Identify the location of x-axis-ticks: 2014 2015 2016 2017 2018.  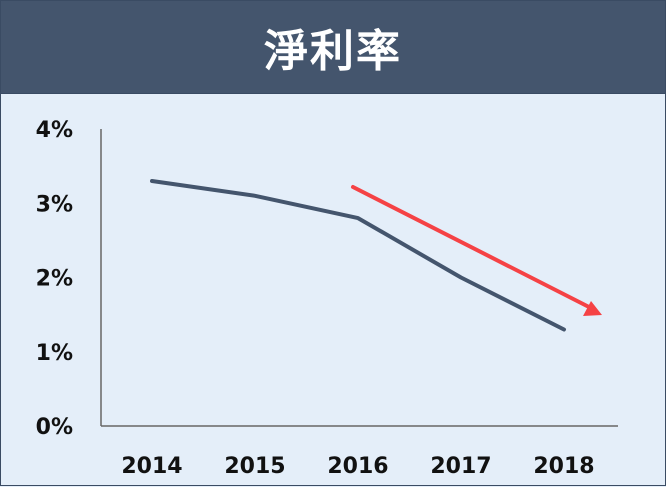
(357, 466).